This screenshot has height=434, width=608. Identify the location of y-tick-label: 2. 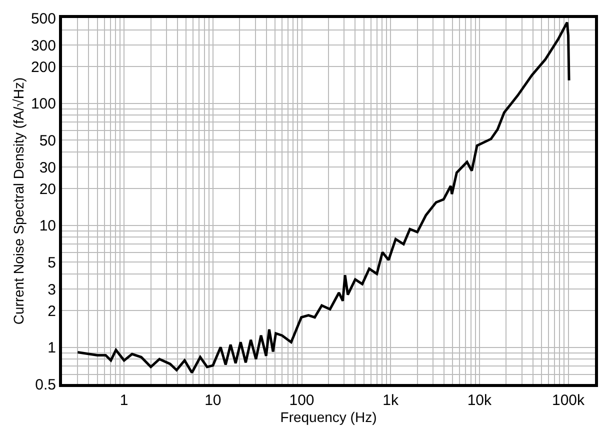
(52, 311).